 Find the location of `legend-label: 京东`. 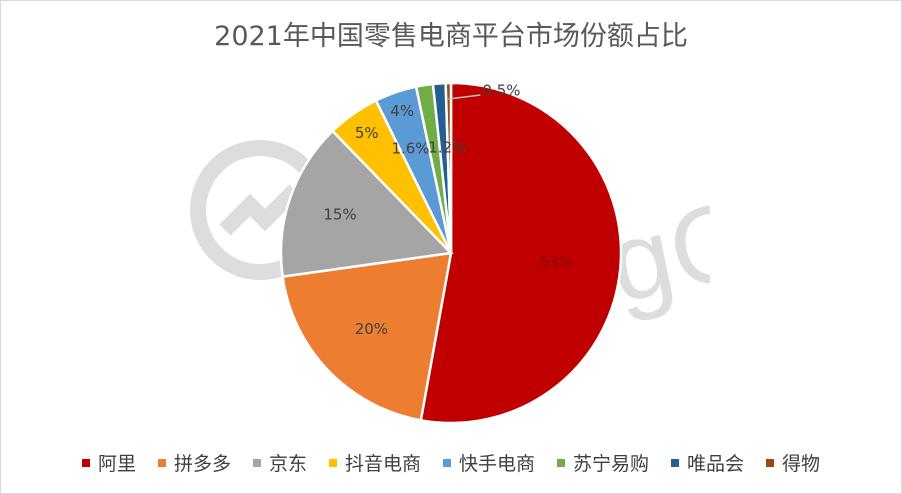

legend-label: 京东 is located at coordinates (287, 464).